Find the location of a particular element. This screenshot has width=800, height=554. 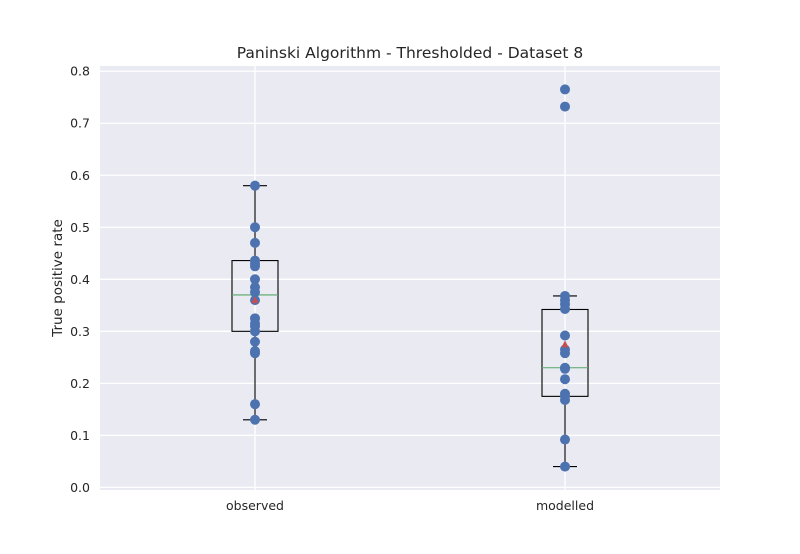

y-tick-label: 0.4 is located at coordinates (80, 279).